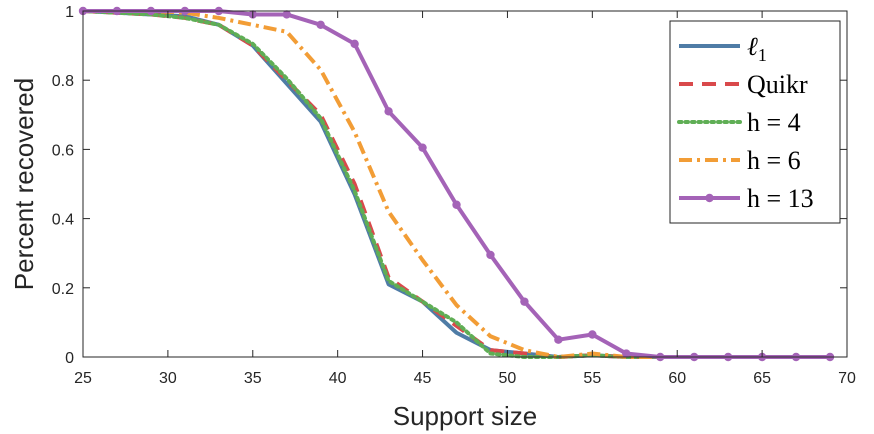 The image size is (874, 434). Describe the element at coordinates (69, 358) in the screenshot. I see `y-tick-label: 0` at that location.